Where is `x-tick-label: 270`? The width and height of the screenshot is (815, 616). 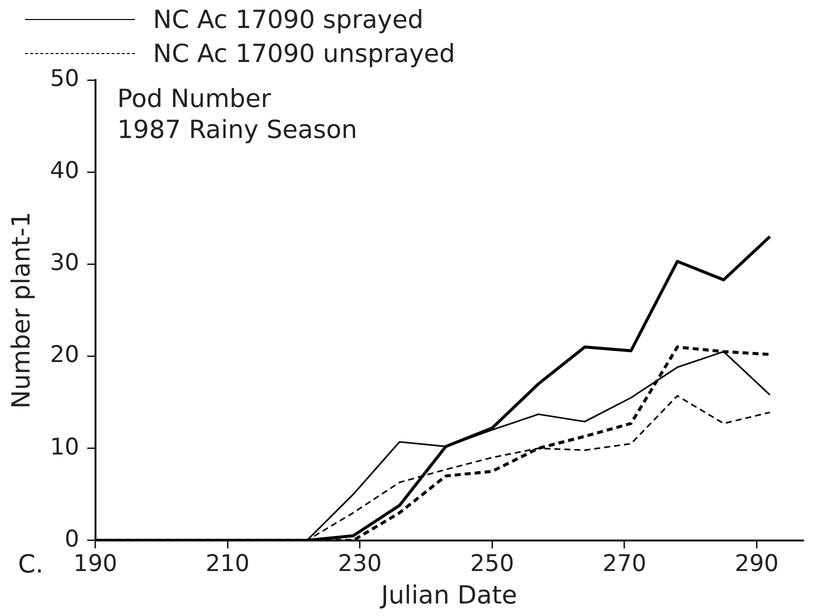
x-tick-label: 270 is located at coordinates (624, 564).